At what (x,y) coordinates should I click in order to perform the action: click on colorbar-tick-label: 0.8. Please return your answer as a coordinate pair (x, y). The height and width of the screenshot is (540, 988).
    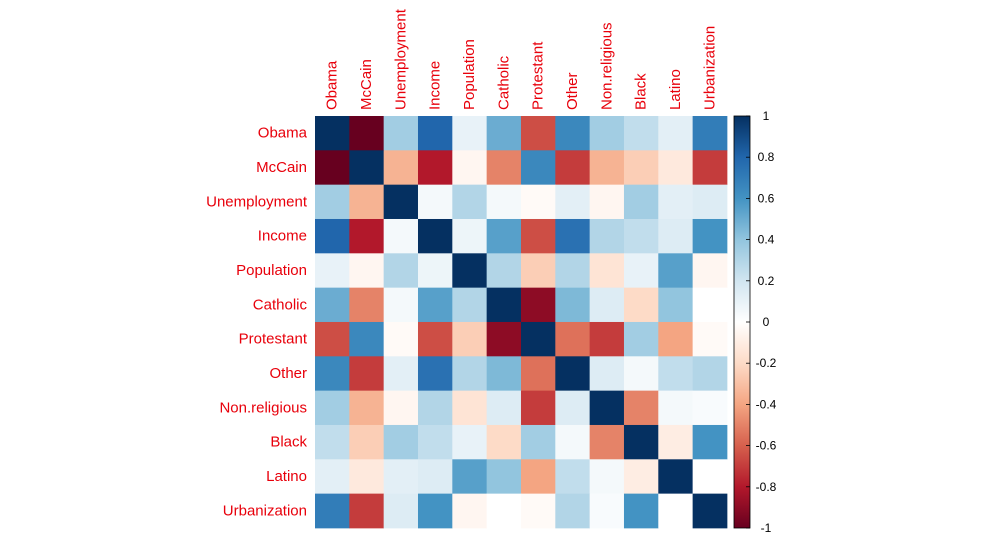
    Looking at the image, I should click on (766, 157).